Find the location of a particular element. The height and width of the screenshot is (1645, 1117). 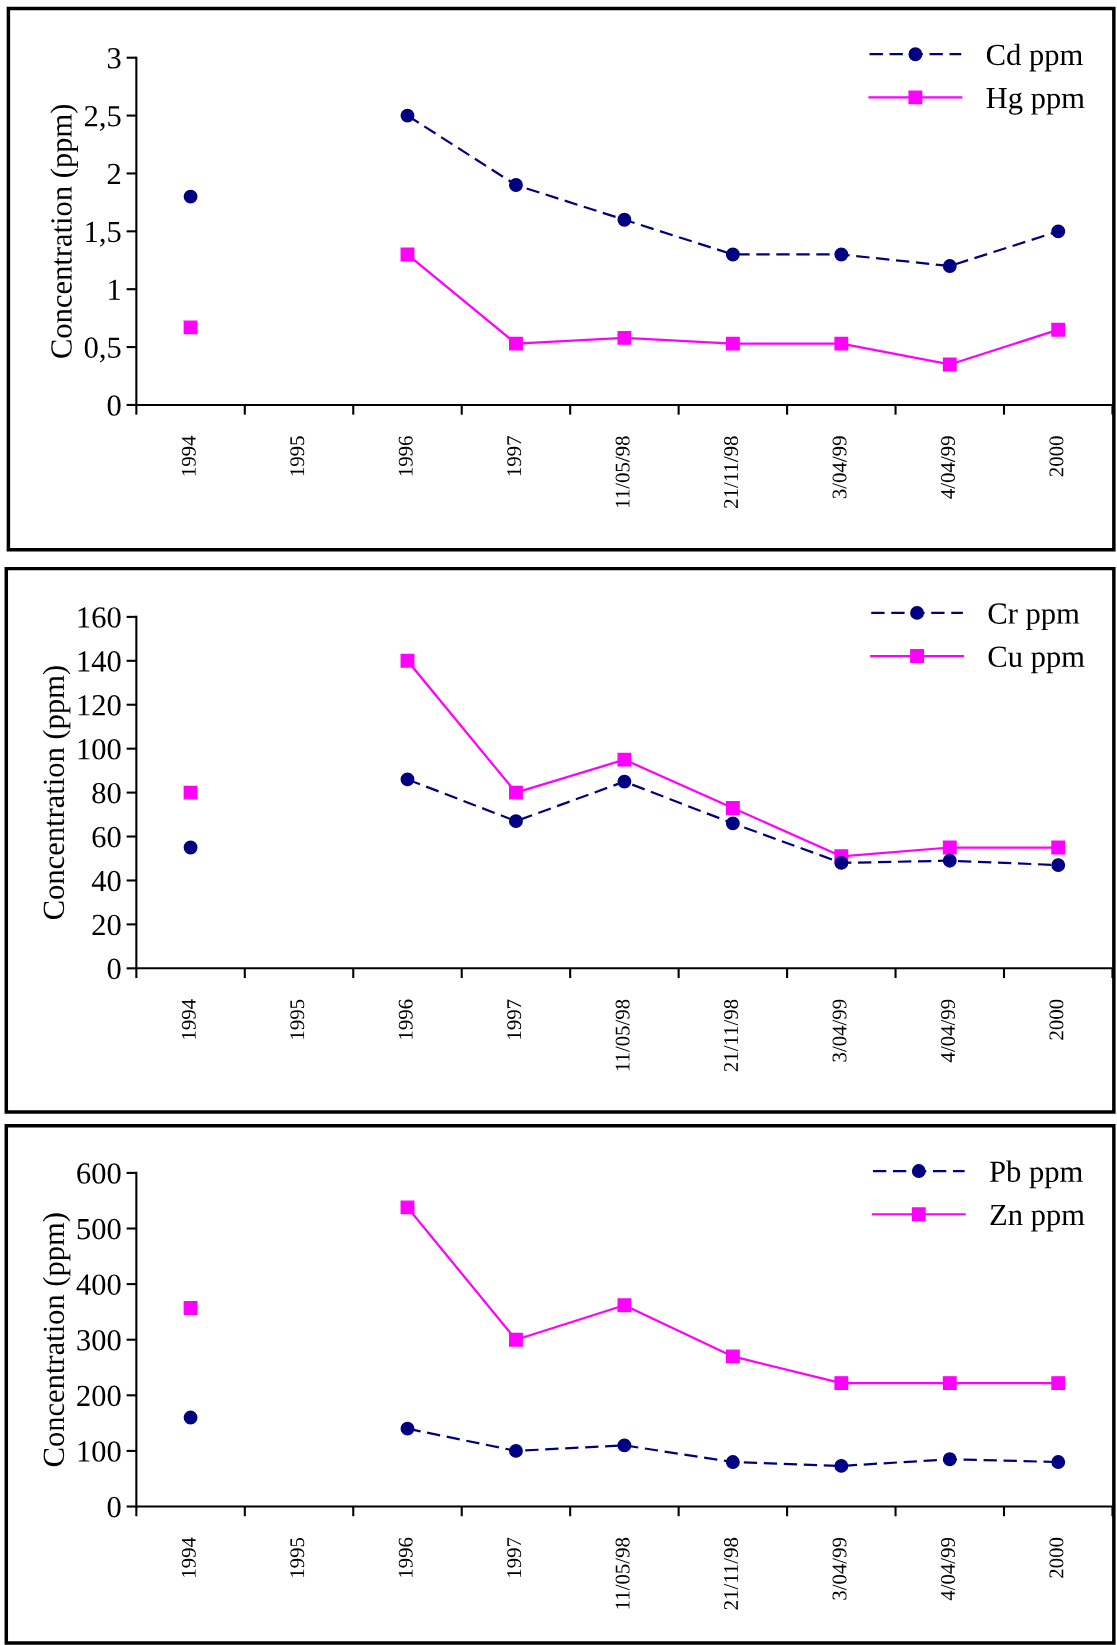

y-tick-label: 500 is located at coordinates (99, 1229).